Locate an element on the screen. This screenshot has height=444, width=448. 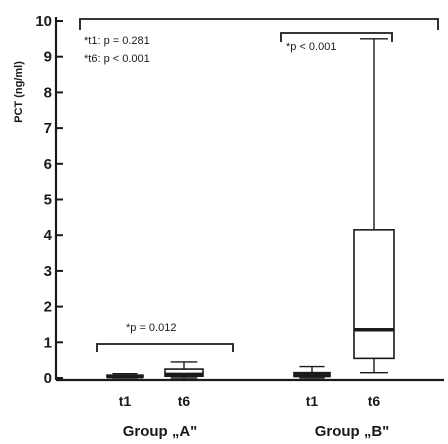
y-tick-label-6: 6 is located at coordinates (48, 164).